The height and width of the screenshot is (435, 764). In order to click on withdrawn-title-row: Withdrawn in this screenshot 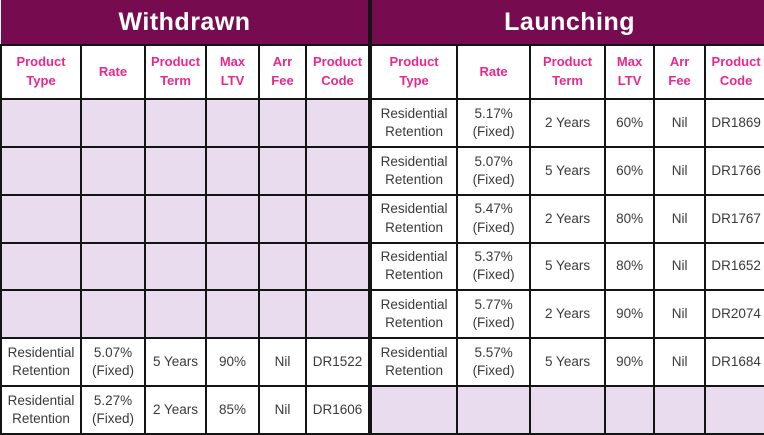, I will do `click(186, 23)`.